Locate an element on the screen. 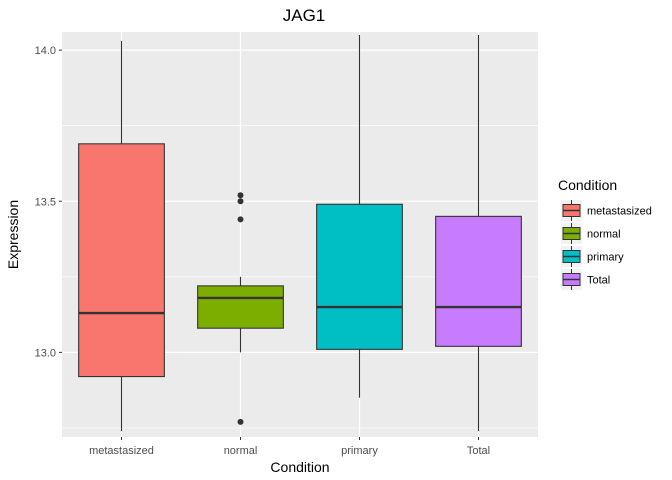 Image resolution: width=672 pixels, height=480 pixels. y-tick-label: 13.5 is located at coordinates (45, 202).